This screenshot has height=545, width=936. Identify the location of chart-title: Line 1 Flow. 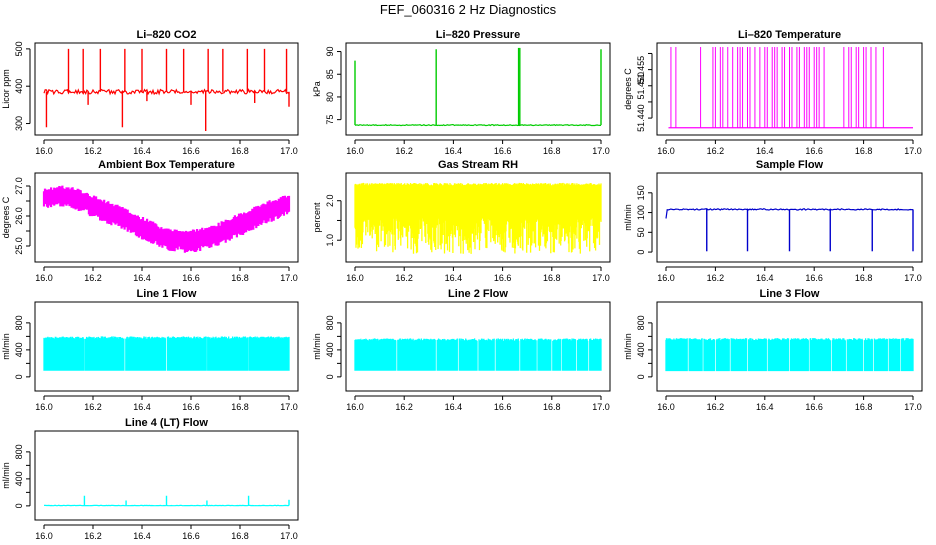
(167, 294).